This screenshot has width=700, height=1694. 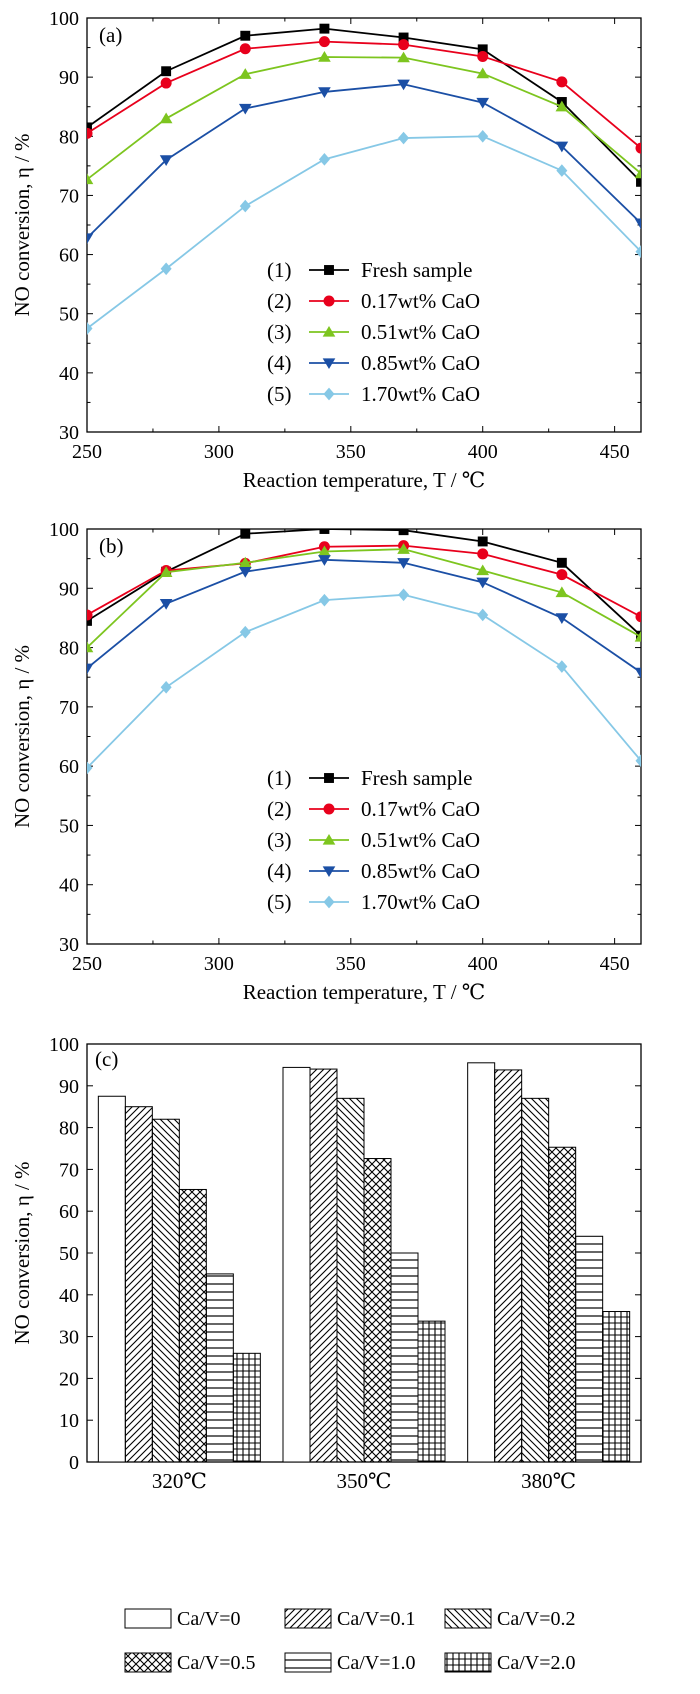 What do you see at coordinates (376, 1663) in the screenshot?
I see `legend-label: Ca/V=1.0` at bounding box center [376, 1663].